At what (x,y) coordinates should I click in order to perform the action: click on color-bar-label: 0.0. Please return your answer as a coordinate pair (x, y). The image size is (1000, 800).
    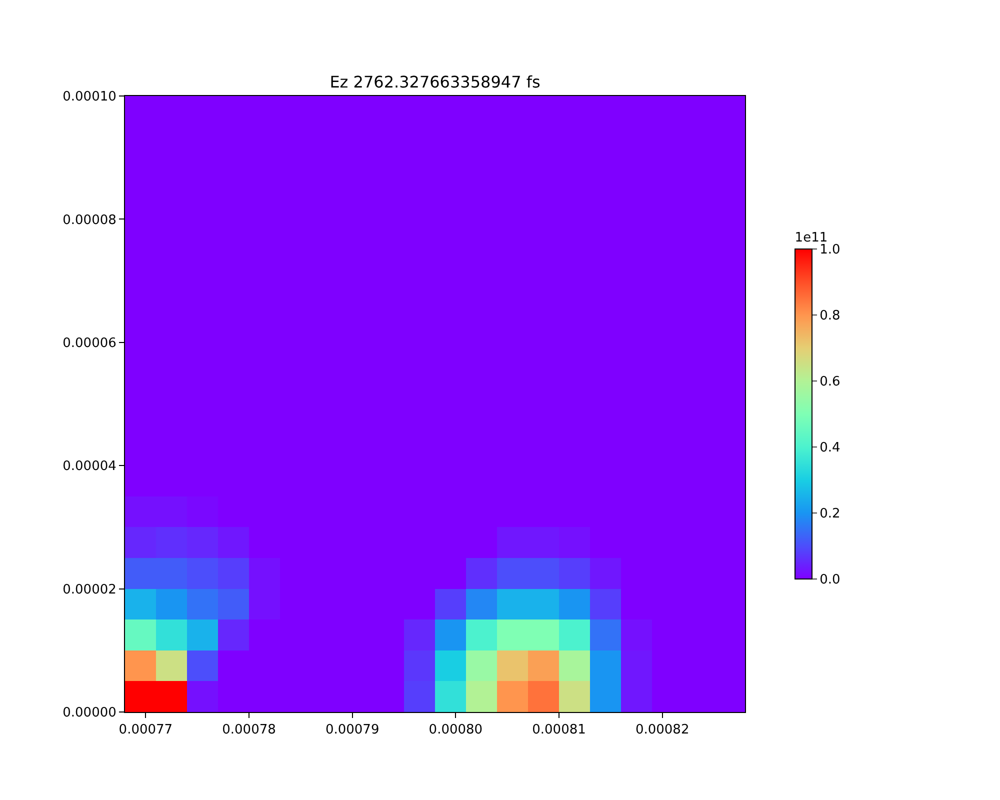
    Looking at the image, I should click on (830, 580).